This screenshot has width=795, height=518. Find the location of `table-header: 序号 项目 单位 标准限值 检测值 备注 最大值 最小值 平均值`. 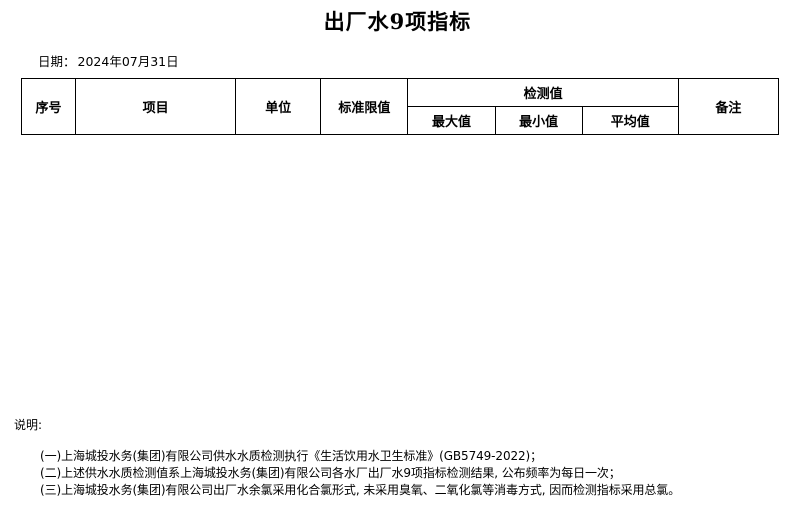

table-header: 序号 项目 单位 标准限值 检测值 备注 最大值 最小值 平均值 is located at coordinates (400, 106).